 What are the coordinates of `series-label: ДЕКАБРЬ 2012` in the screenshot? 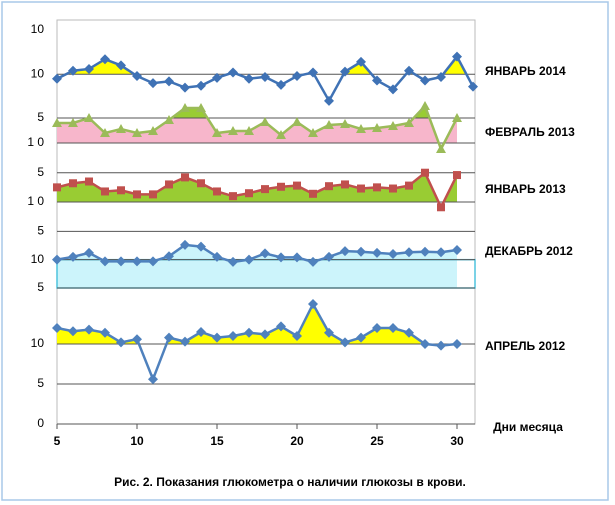 It's located at (529, 251).